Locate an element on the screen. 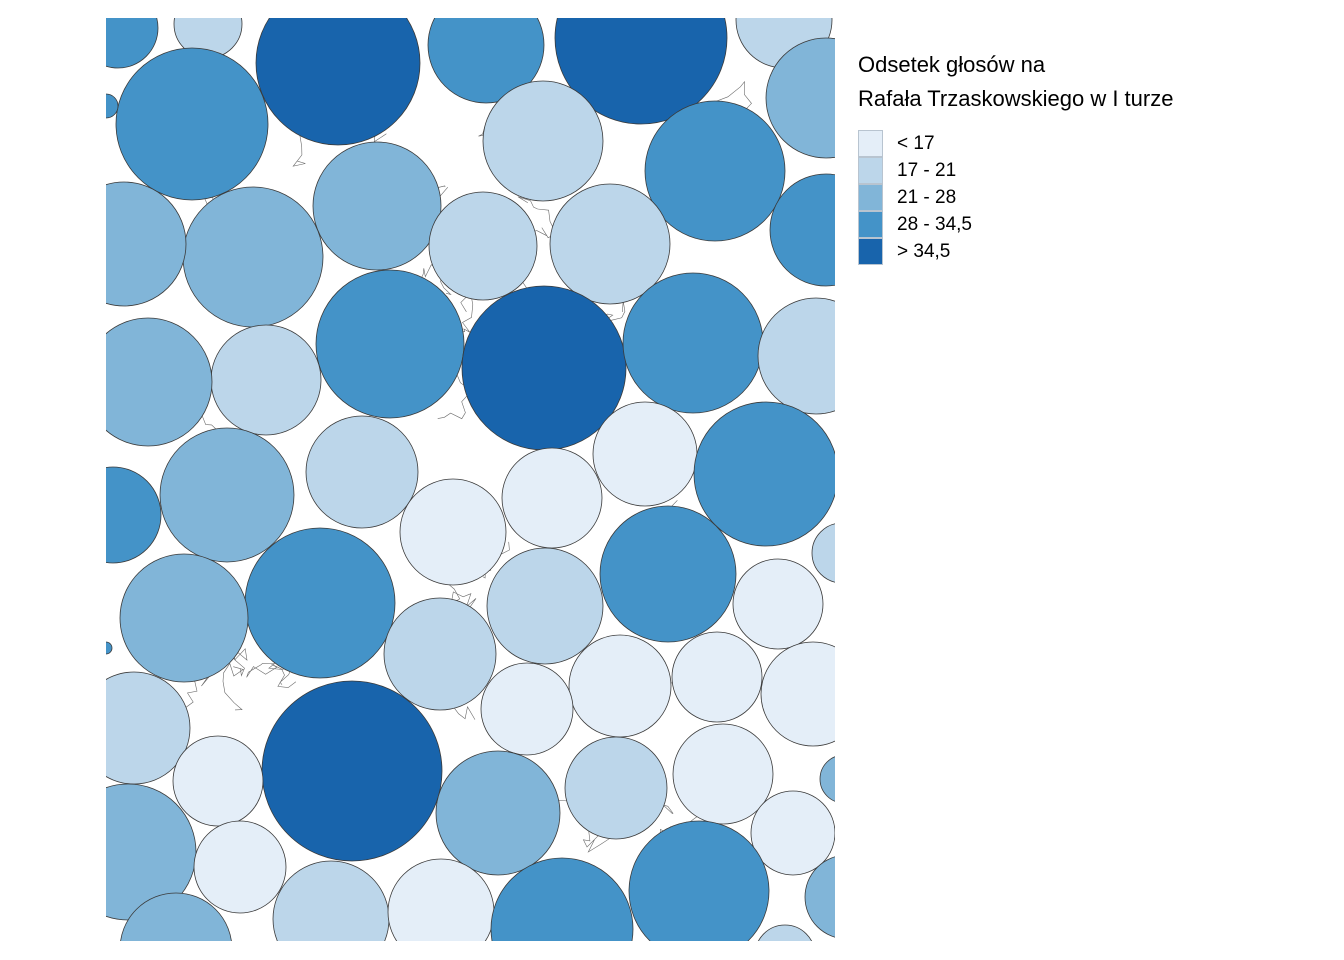  legend-label: 28 - 34,5 is located at coordinates (934, 224).